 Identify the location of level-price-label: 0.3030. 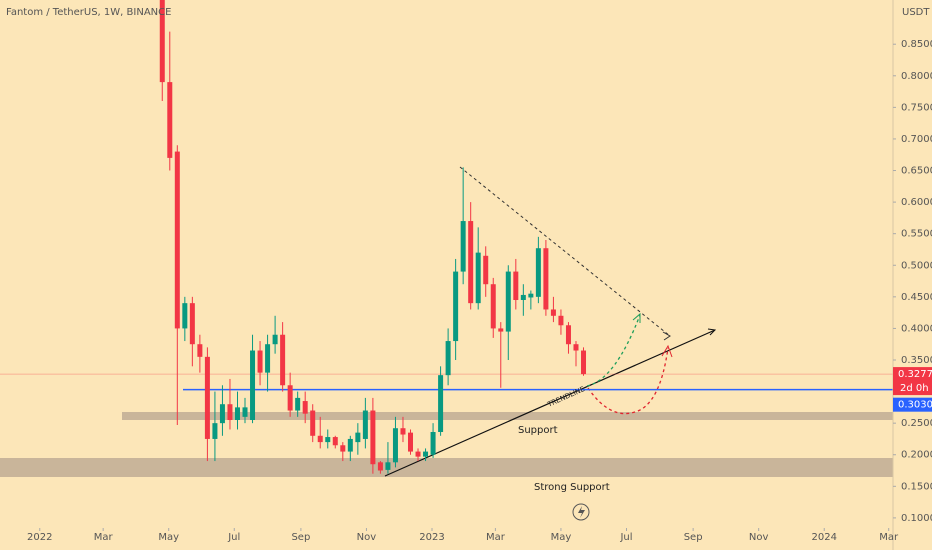
(915, 405).